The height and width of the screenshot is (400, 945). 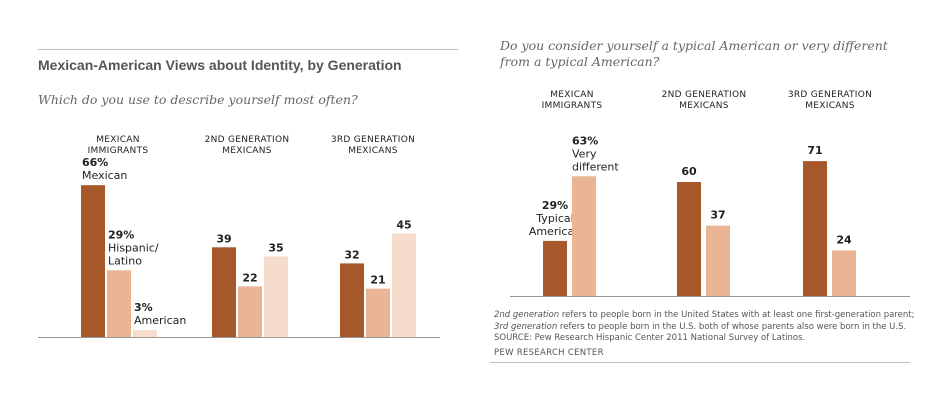 What do you see at coordinates (704, 100) in the screenshot?
I see `right-group-label-2: 2ND GENERATION MEXICANS` at bounding box center [704, 100].